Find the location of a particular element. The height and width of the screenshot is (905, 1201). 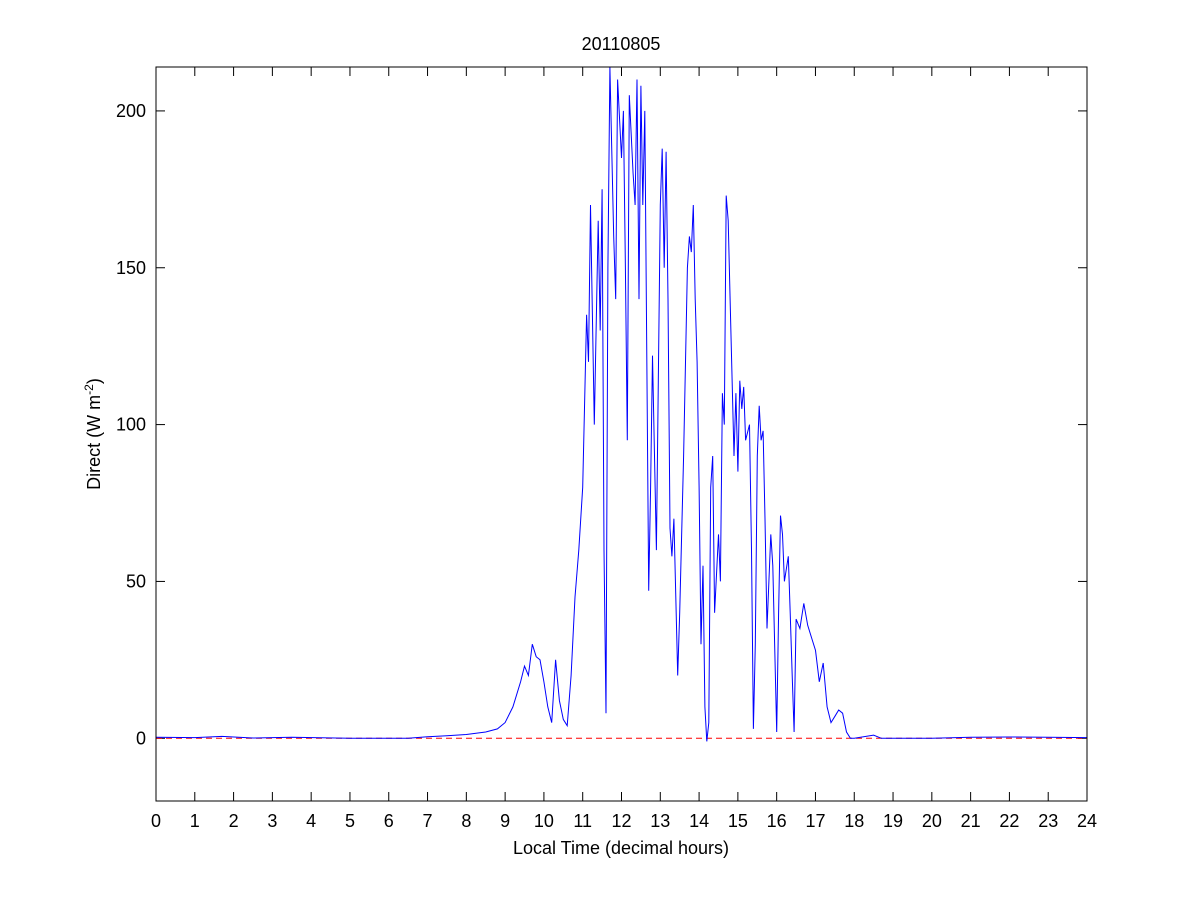

x-tick-label: 11 is located at coordinates (582, 821).